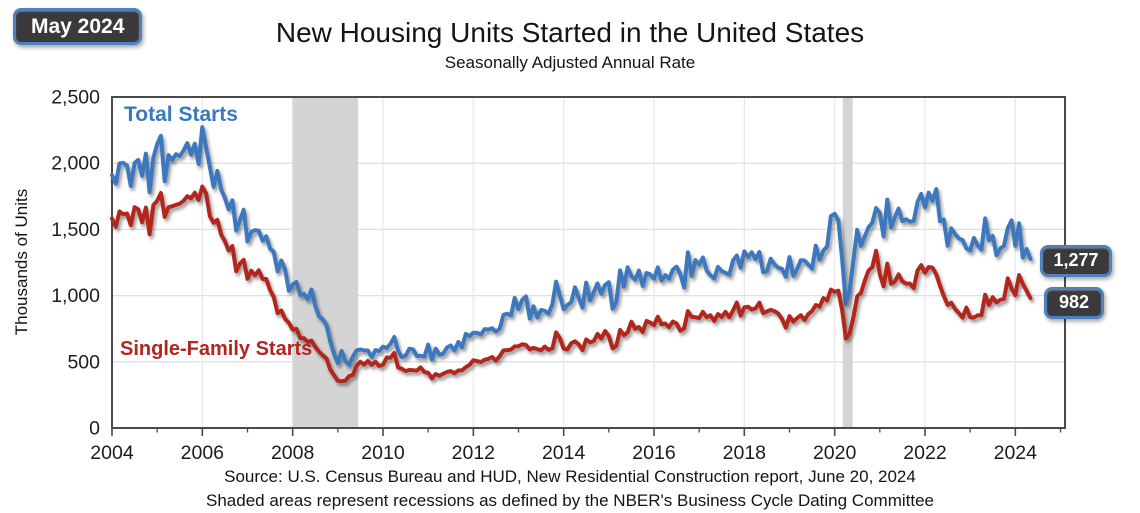 The height and width of the screenshot is (513, 1140). What do you see at coordinates (653, 453) in the screenshot?
I see `x-tick-label: 2016` at bounding box center [653, 453].